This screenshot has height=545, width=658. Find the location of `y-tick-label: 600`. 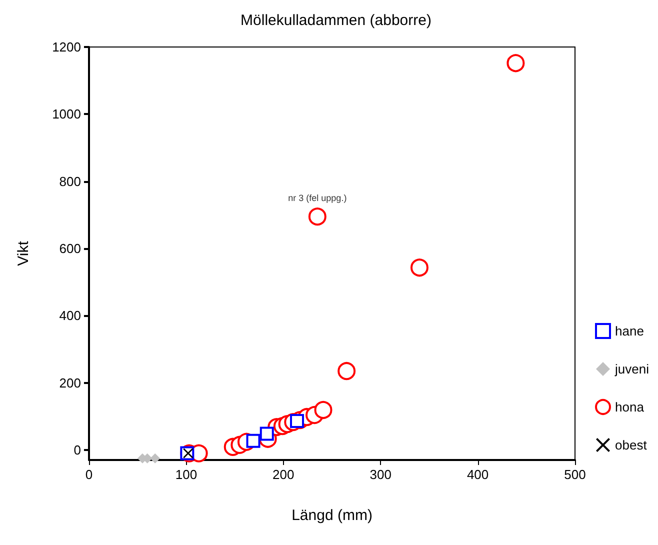

y-tick-label: 600 is located at coordinates (70, 248).